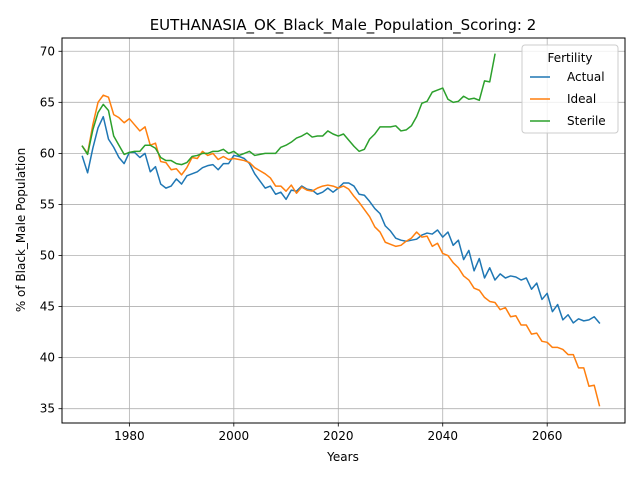  I want to click on legend-label-ideal: Ideal, so click(581, 99).